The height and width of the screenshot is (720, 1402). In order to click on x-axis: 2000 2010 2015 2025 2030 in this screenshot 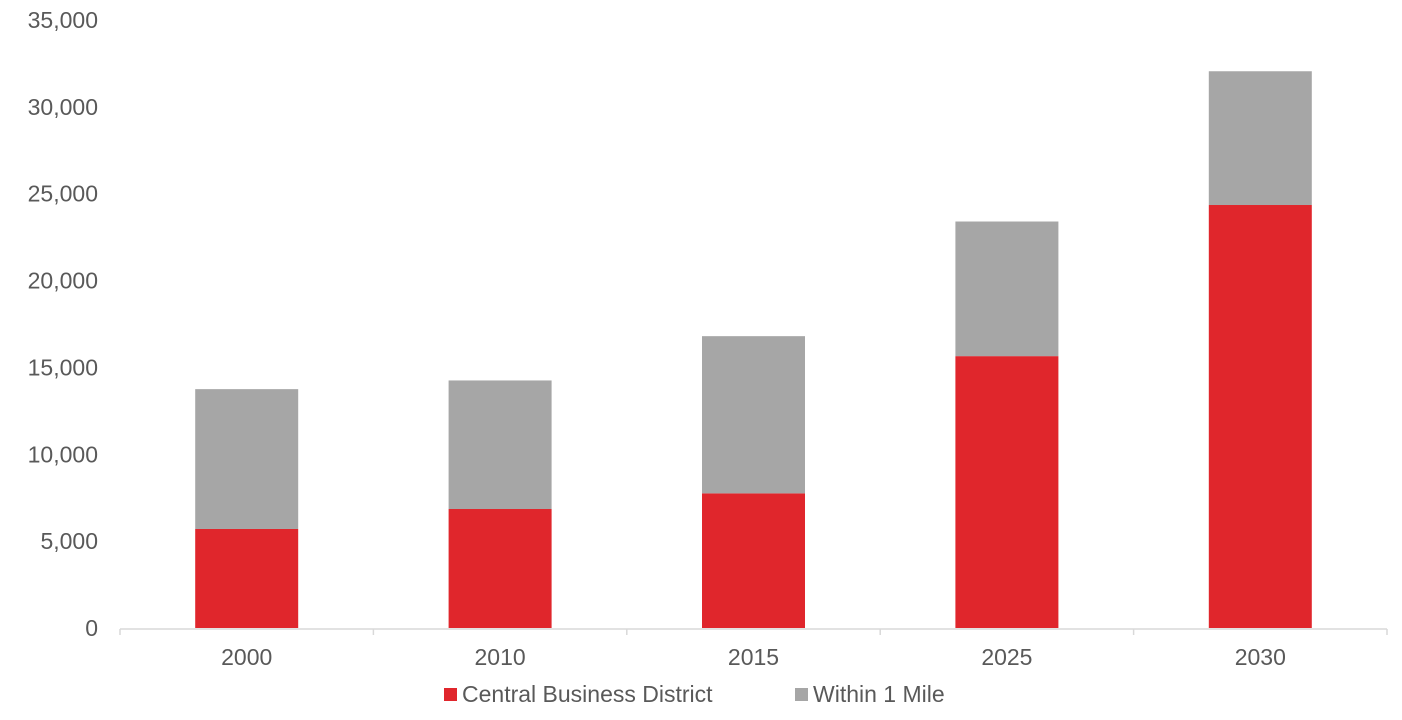, I will do `click(753, 649)`.